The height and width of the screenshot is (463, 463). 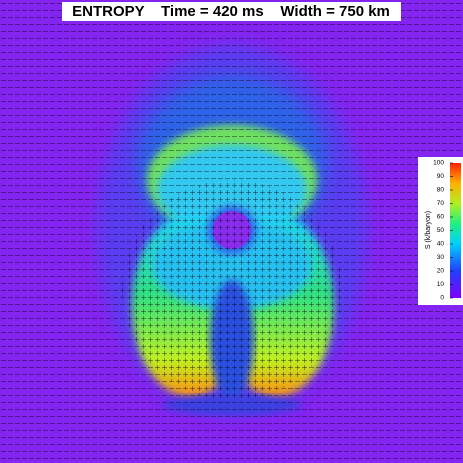 I want to click on title: ENTROPY Time = 420 ms Width = 750 km, so click(x=231, y=11).